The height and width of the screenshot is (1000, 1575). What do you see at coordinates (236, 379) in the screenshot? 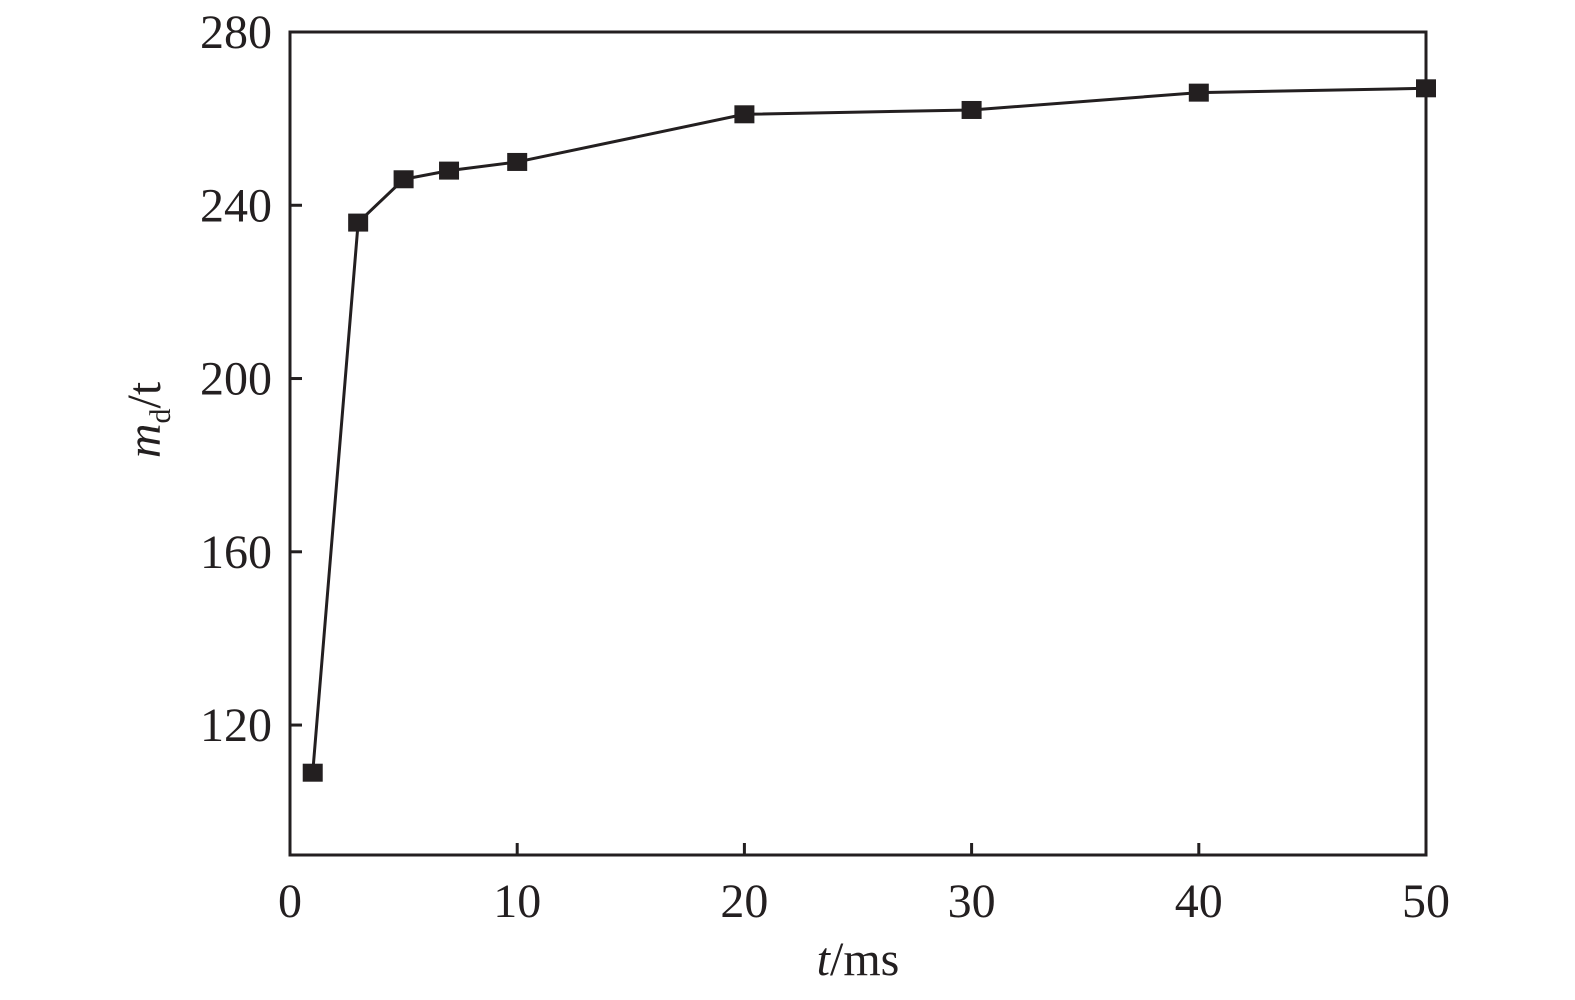
I see `y-tick-label: 200` at bounding box center [236, 379].